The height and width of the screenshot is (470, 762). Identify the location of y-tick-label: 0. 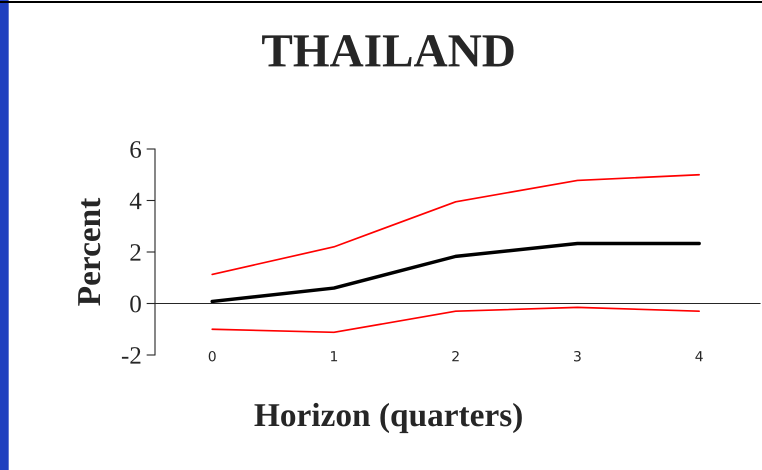
(135, 304).